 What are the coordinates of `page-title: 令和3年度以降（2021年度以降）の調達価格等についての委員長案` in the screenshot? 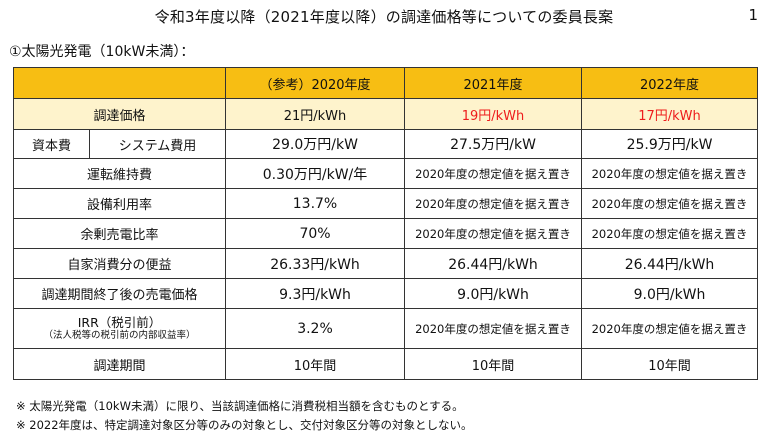 It's located at (384, 17).